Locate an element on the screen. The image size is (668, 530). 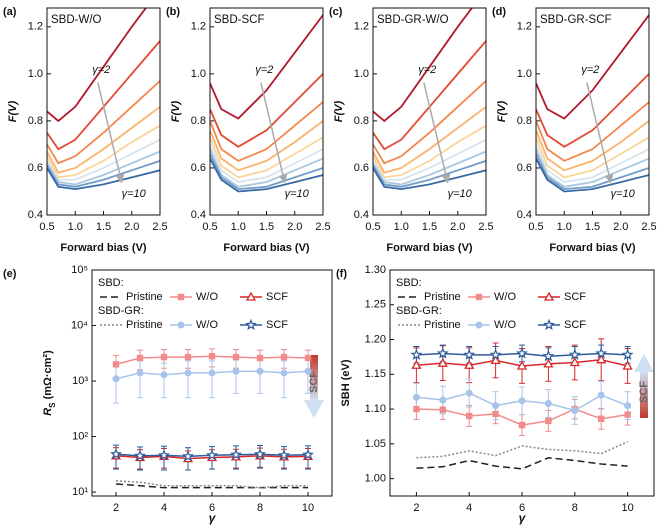
y-axis-label: RS (mΩ·cm²) is located at coordinates (49, 383).